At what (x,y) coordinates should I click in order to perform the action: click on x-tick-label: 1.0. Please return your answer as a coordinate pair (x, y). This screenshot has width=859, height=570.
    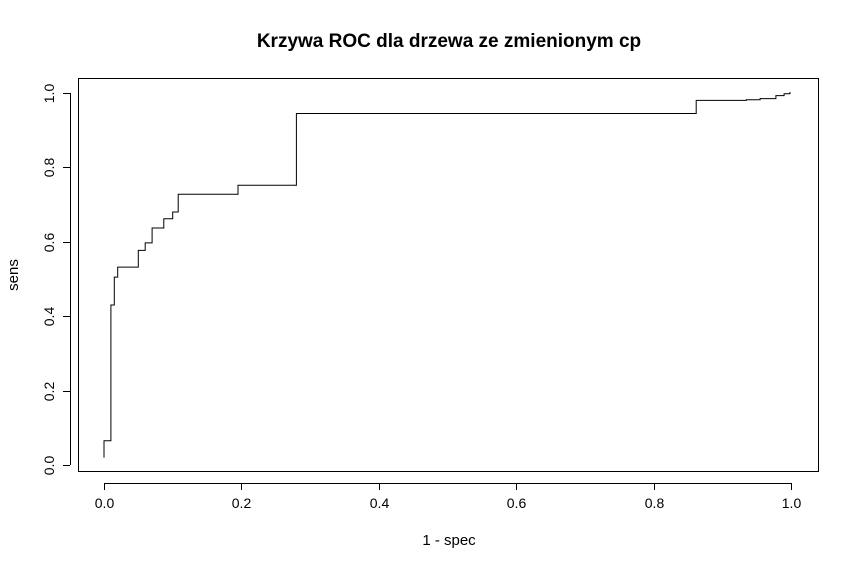
    Looking at the image, I should click on (792, 503).